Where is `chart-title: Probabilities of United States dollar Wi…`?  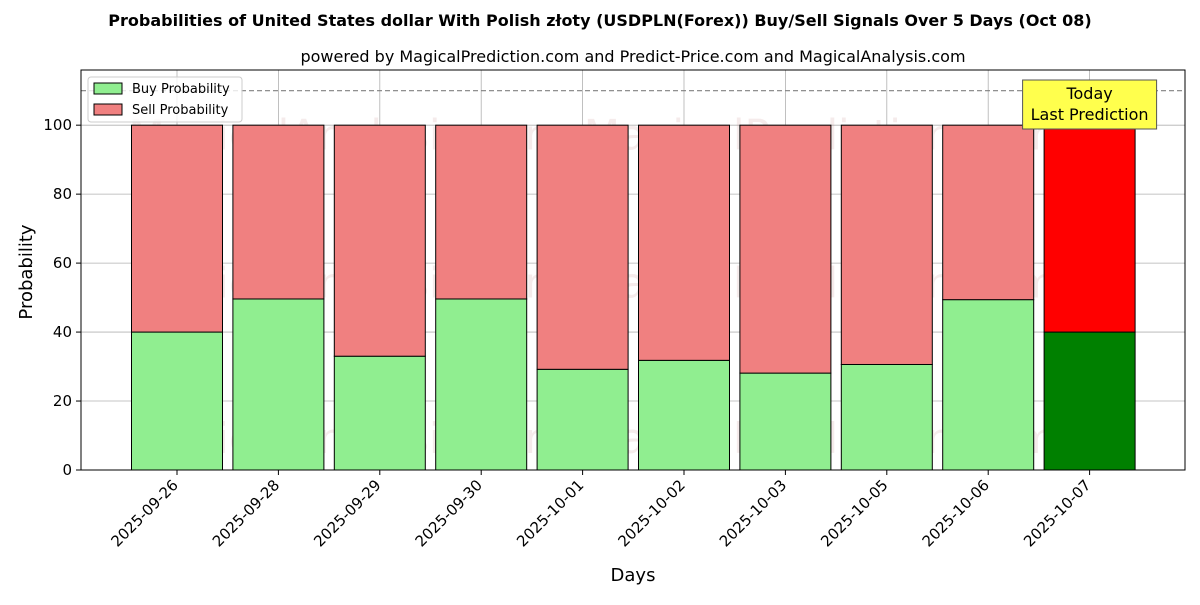
chart-title: Probabilities of United States dollar Wi… is located at coordinates (599, 20).